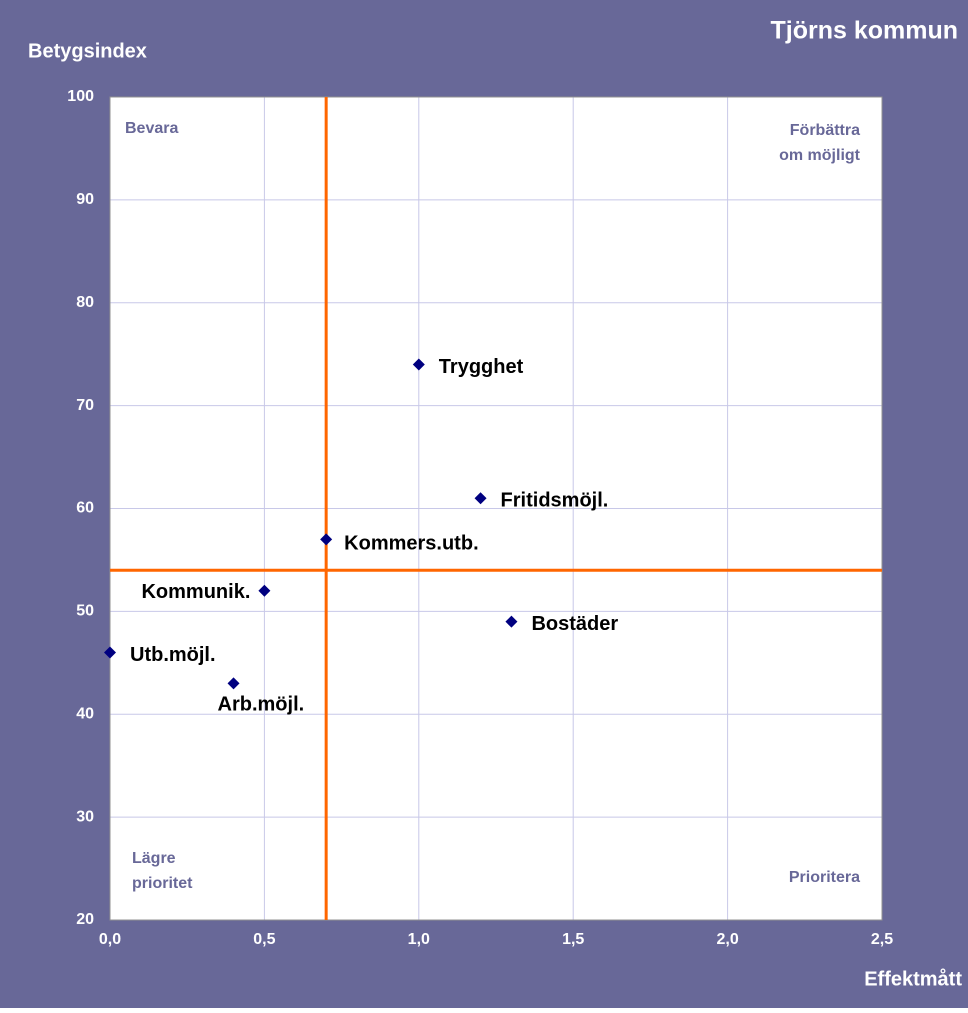 The height and width of the screenshot is (1013, 968). I want to click on x-tick-label: 0,0, so click(110, 939).